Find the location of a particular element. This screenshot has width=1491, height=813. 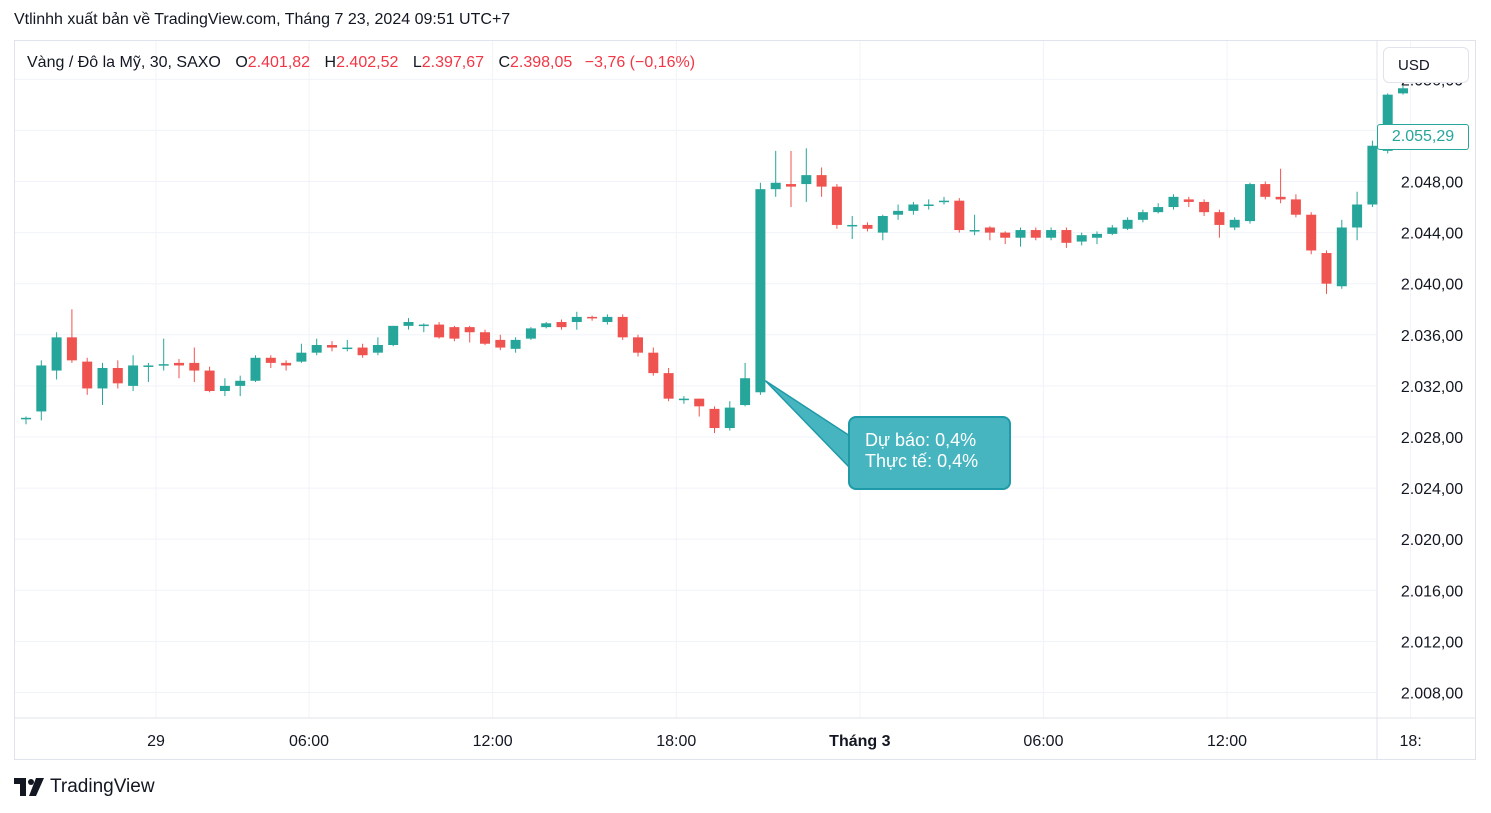

high-label: H is located at coordinates (330, 62).